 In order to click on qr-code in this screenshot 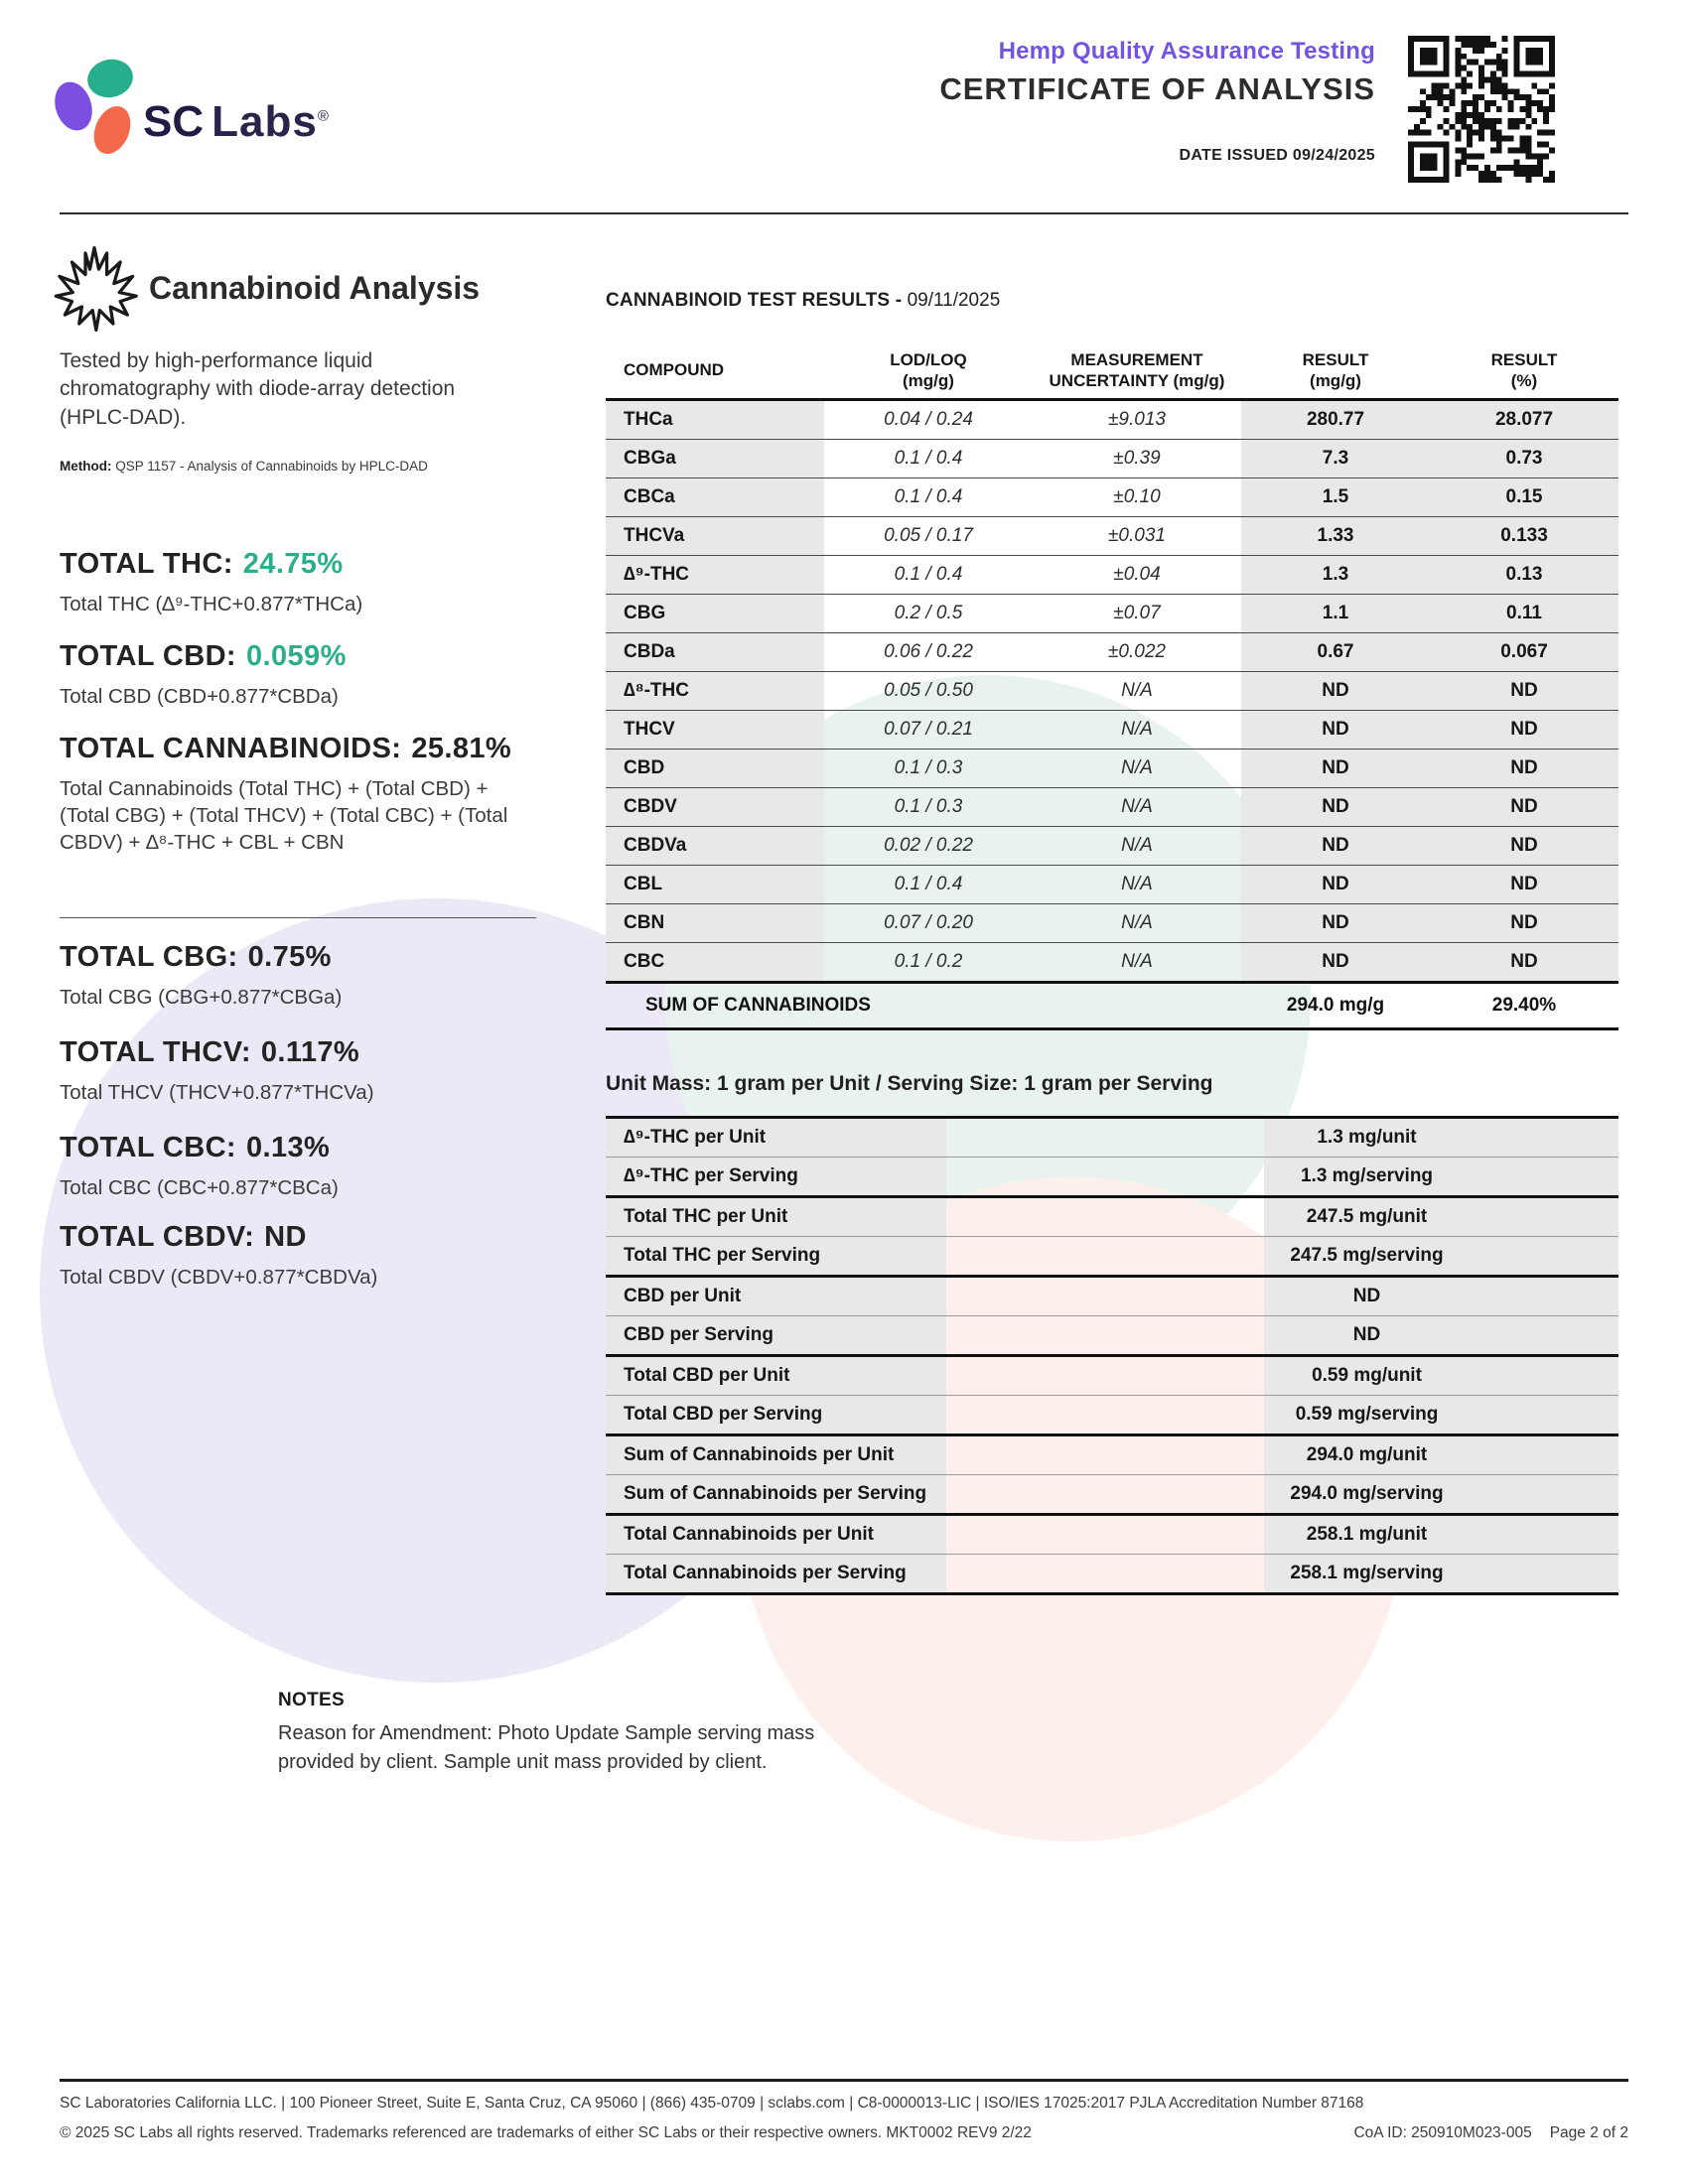, I will do `click(1481, 109)`.